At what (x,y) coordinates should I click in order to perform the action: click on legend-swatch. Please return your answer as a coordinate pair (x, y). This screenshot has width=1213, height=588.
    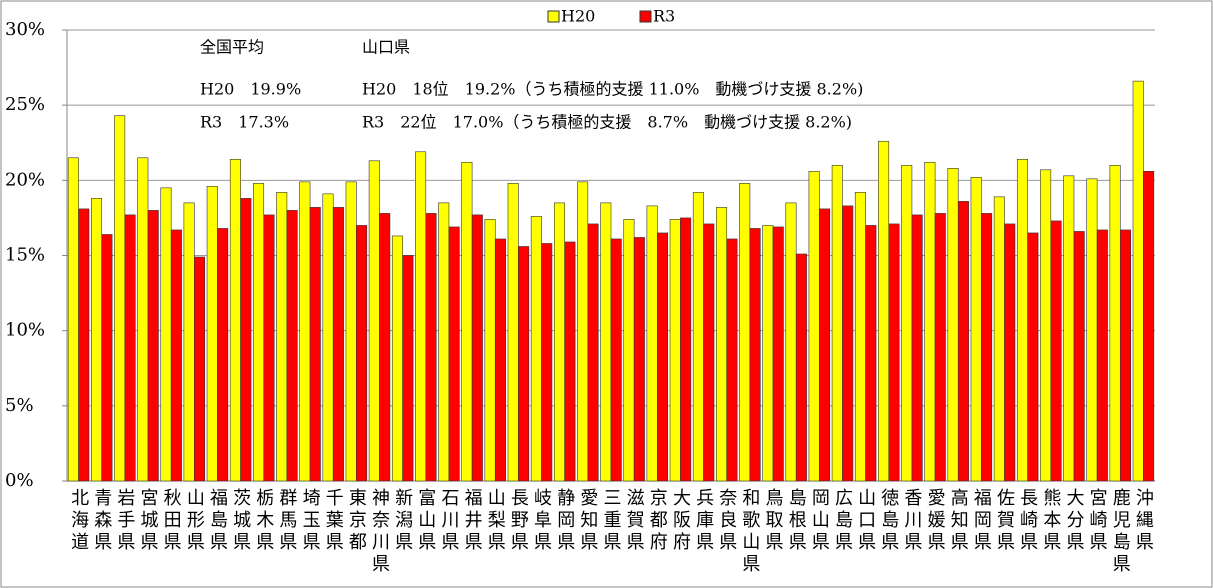
    Looking at the image, I should click on (553, 16).